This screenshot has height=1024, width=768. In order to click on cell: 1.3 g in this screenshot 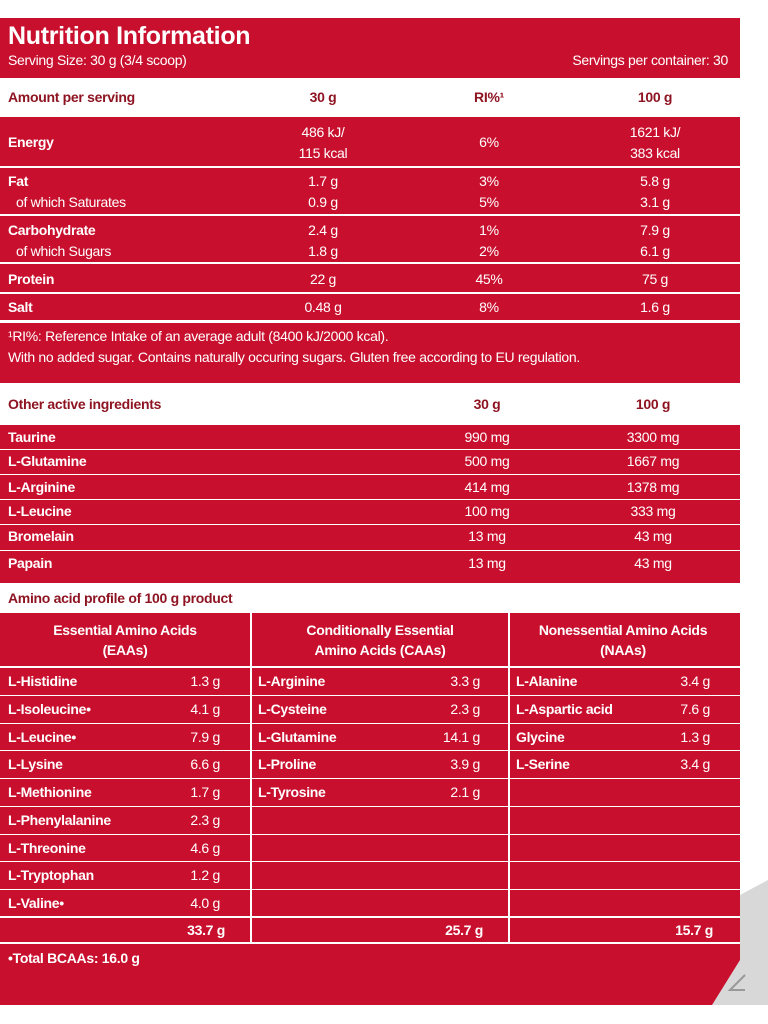, I will do `click(205, 681)`.